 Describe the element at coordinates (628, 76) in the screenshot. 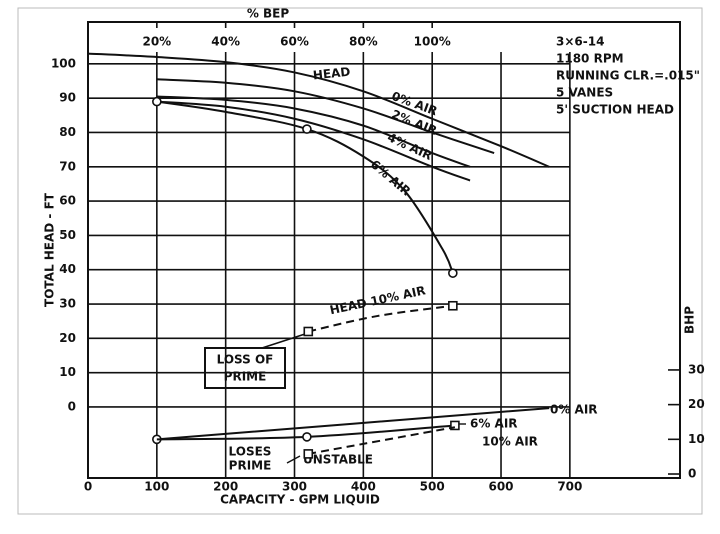

I see `note: RUNNING CLR.=.015"` at that location.